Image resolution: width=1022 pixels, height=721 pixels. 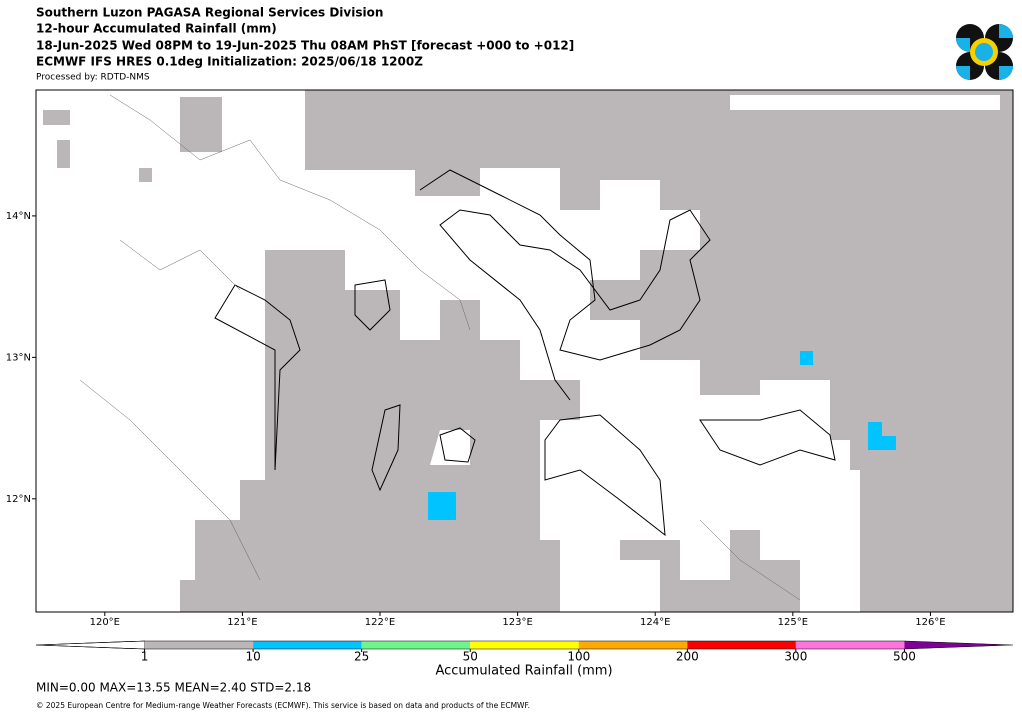 I want to click on colorbar-tick-label: 300, so click(x=795, y=657).